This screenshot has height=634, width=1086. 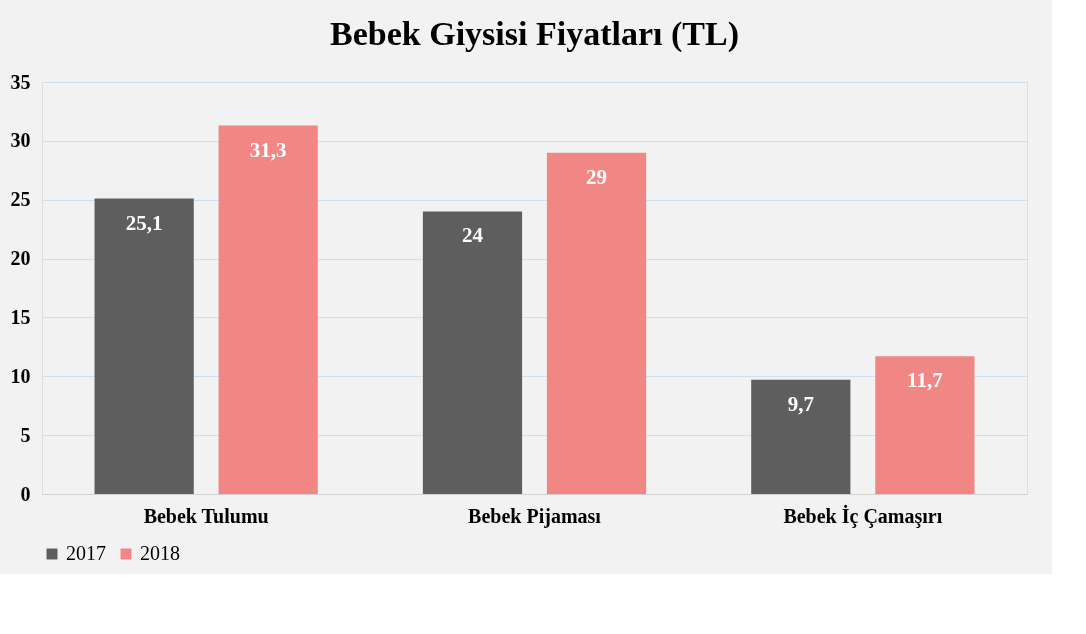 What do you see at coordinates (20, 81) in the screenshot?
I see `y-tick-label: 35` at bounding box center [20, 81].